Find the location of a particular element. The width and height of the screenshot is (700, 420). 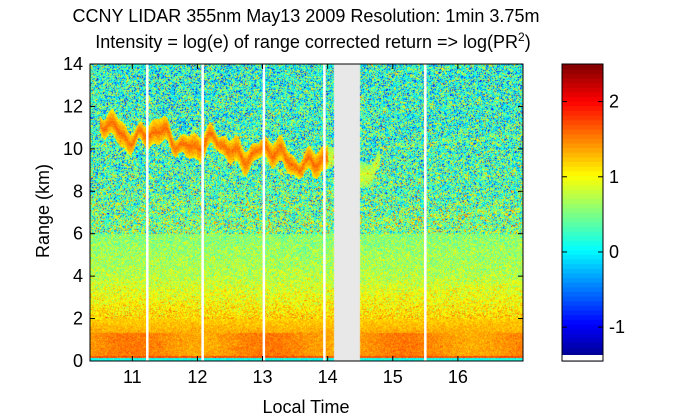

x-tick-label: 13 is located at coordinates (263, 377).